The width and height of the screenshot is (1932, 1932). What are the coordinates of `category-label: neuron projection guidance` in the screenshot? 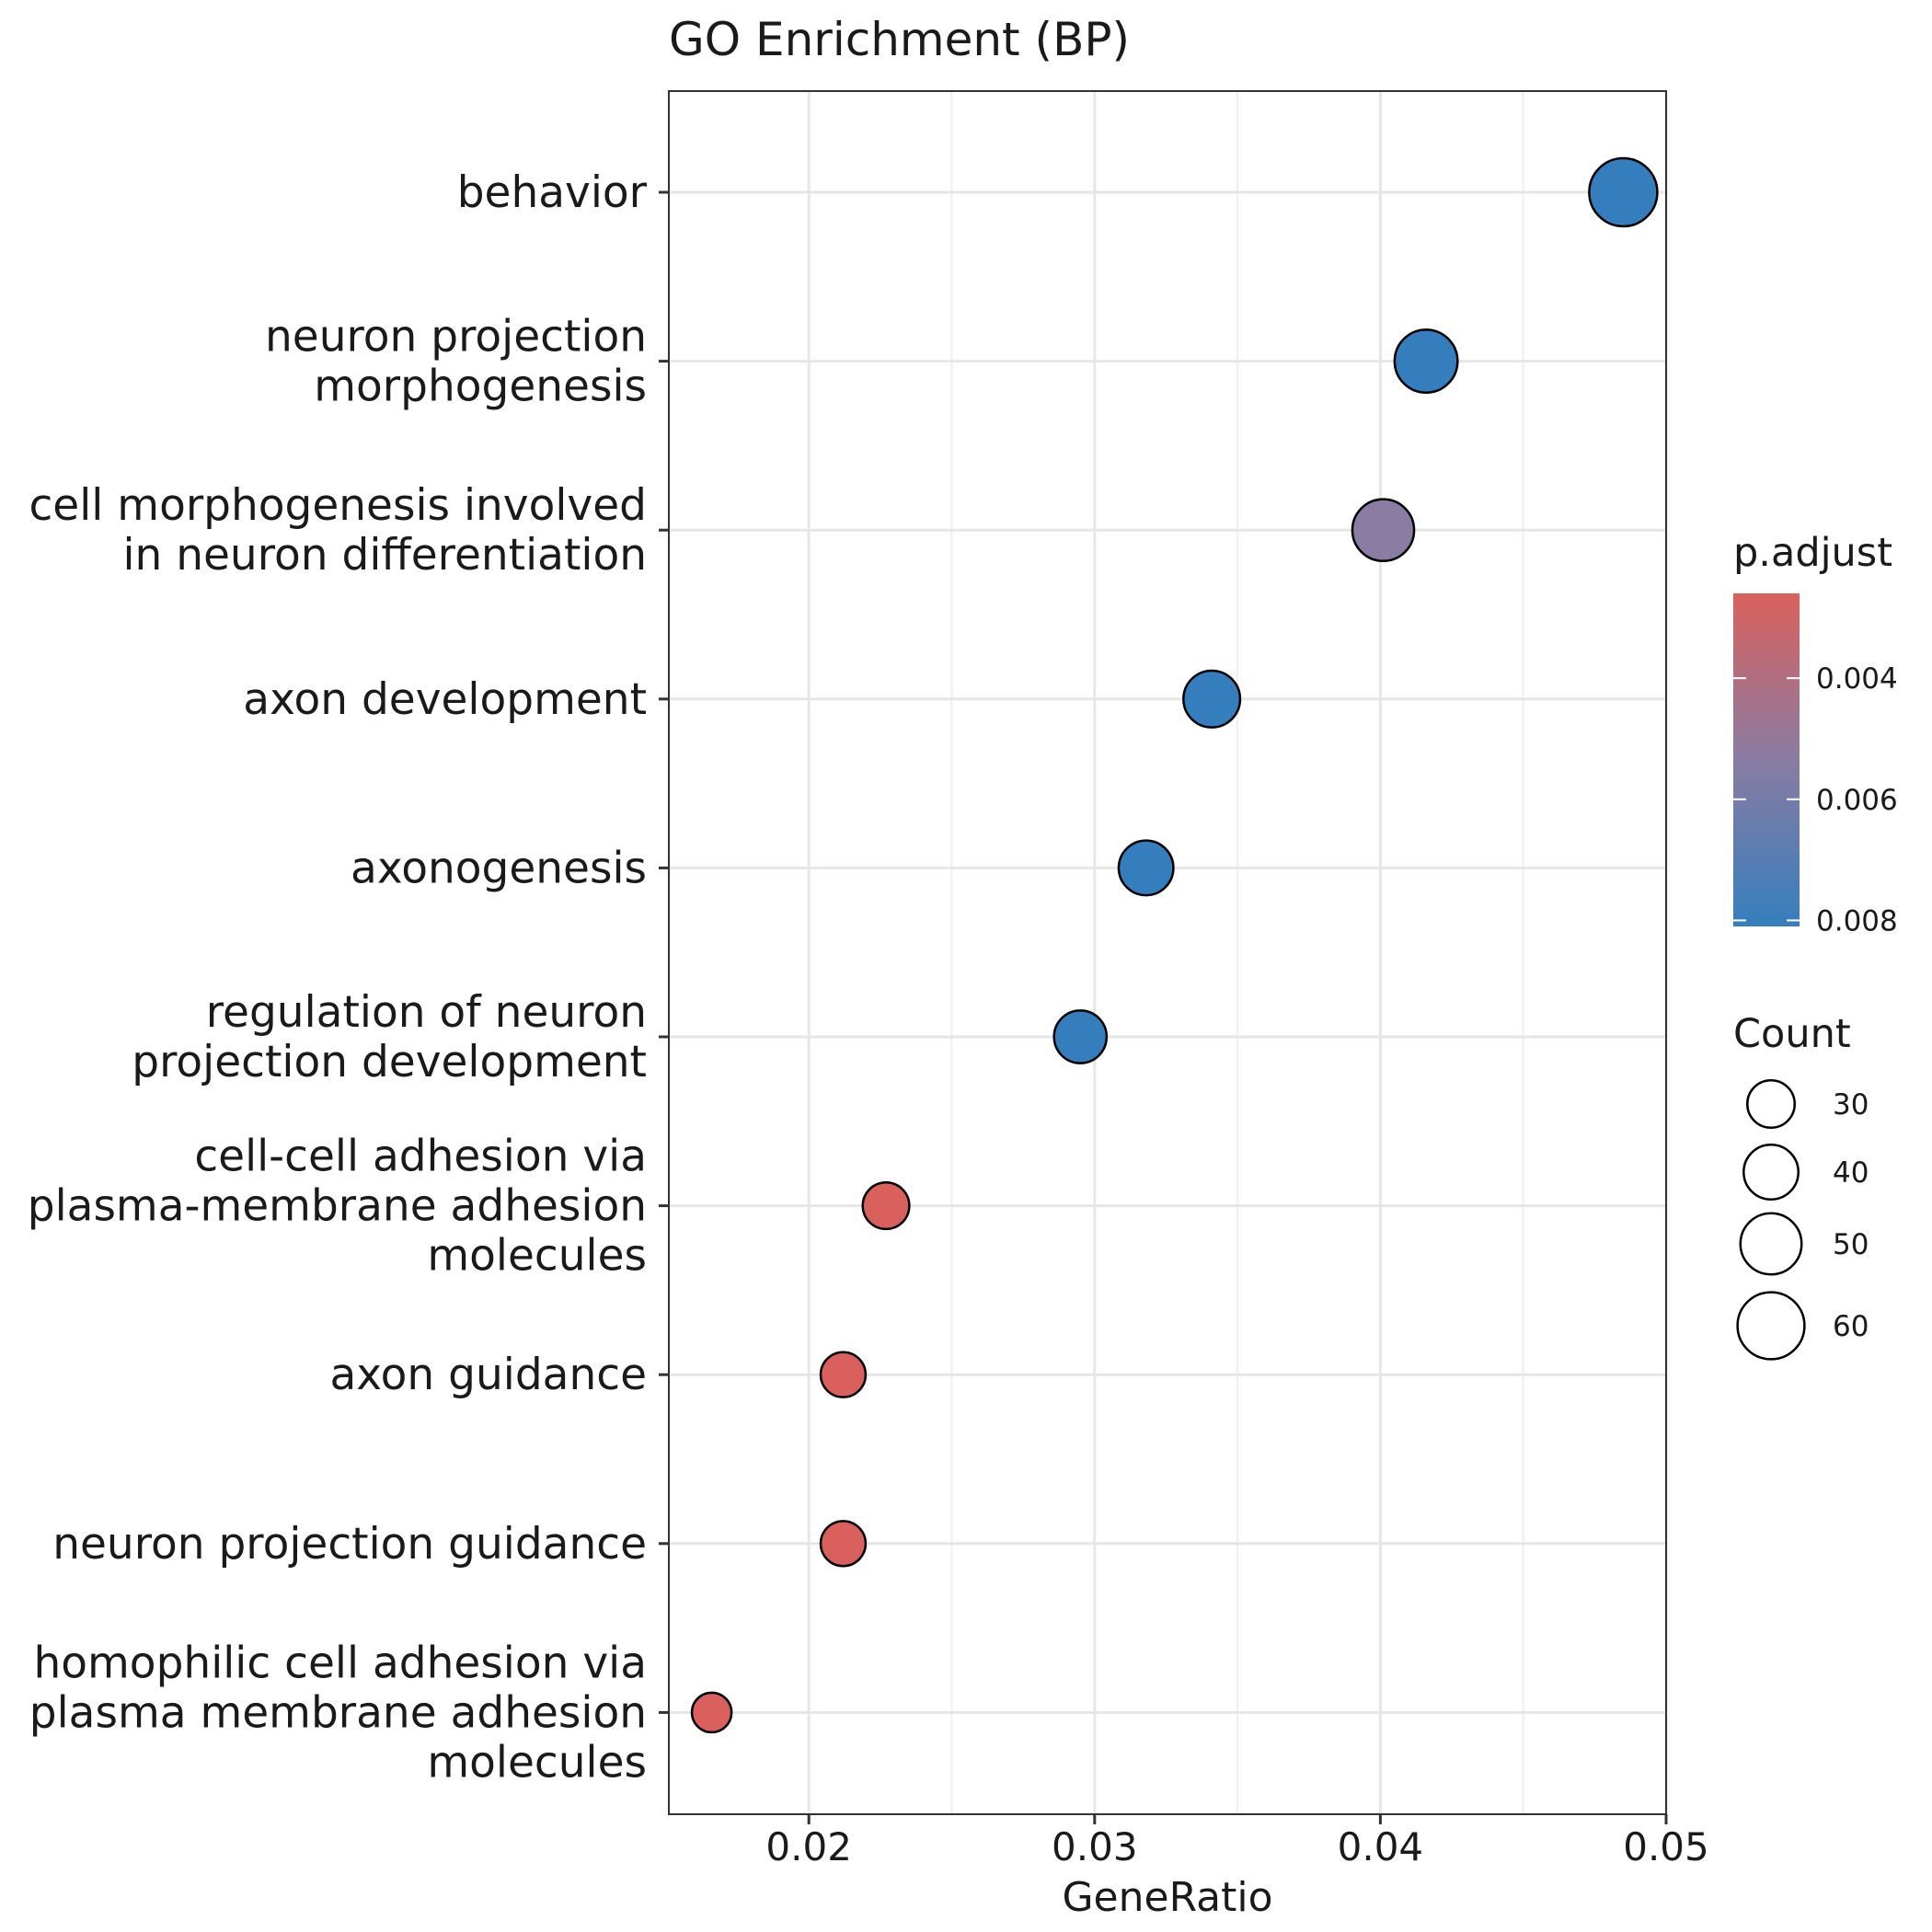 It's located at (349, 1544).